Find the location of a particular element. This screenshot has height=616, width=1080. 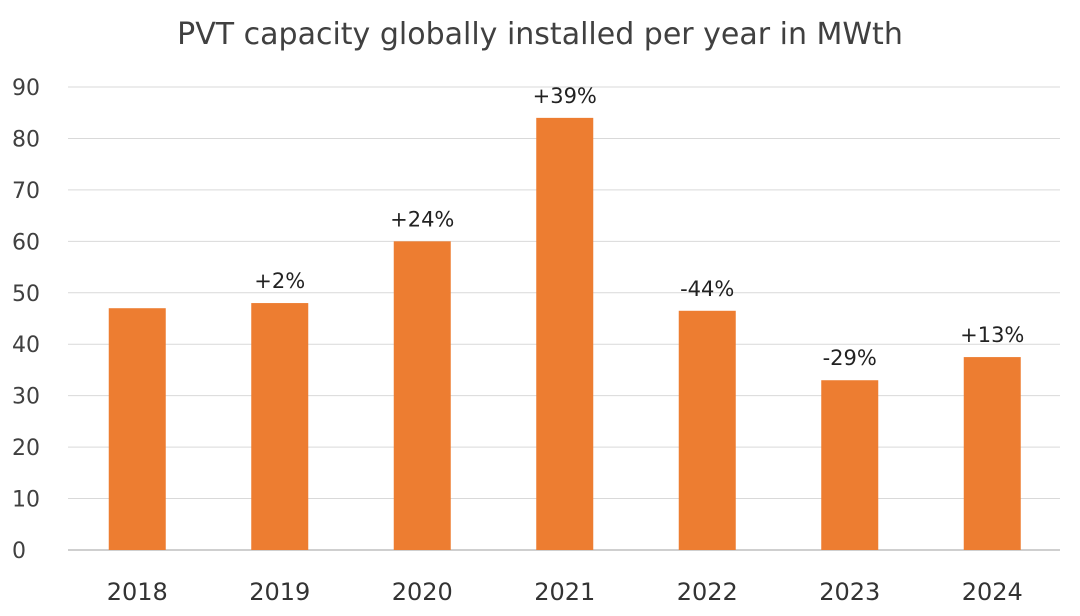

y-tick-label: 40 is located at coordinates (26, 345).